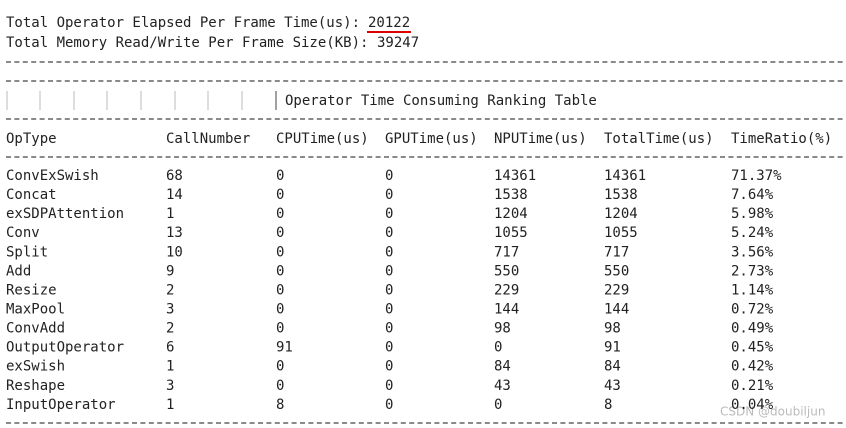 The height and width of the screenshot is (428, 846). I want to click on elapsed-value: 20122, so click(389, 23).